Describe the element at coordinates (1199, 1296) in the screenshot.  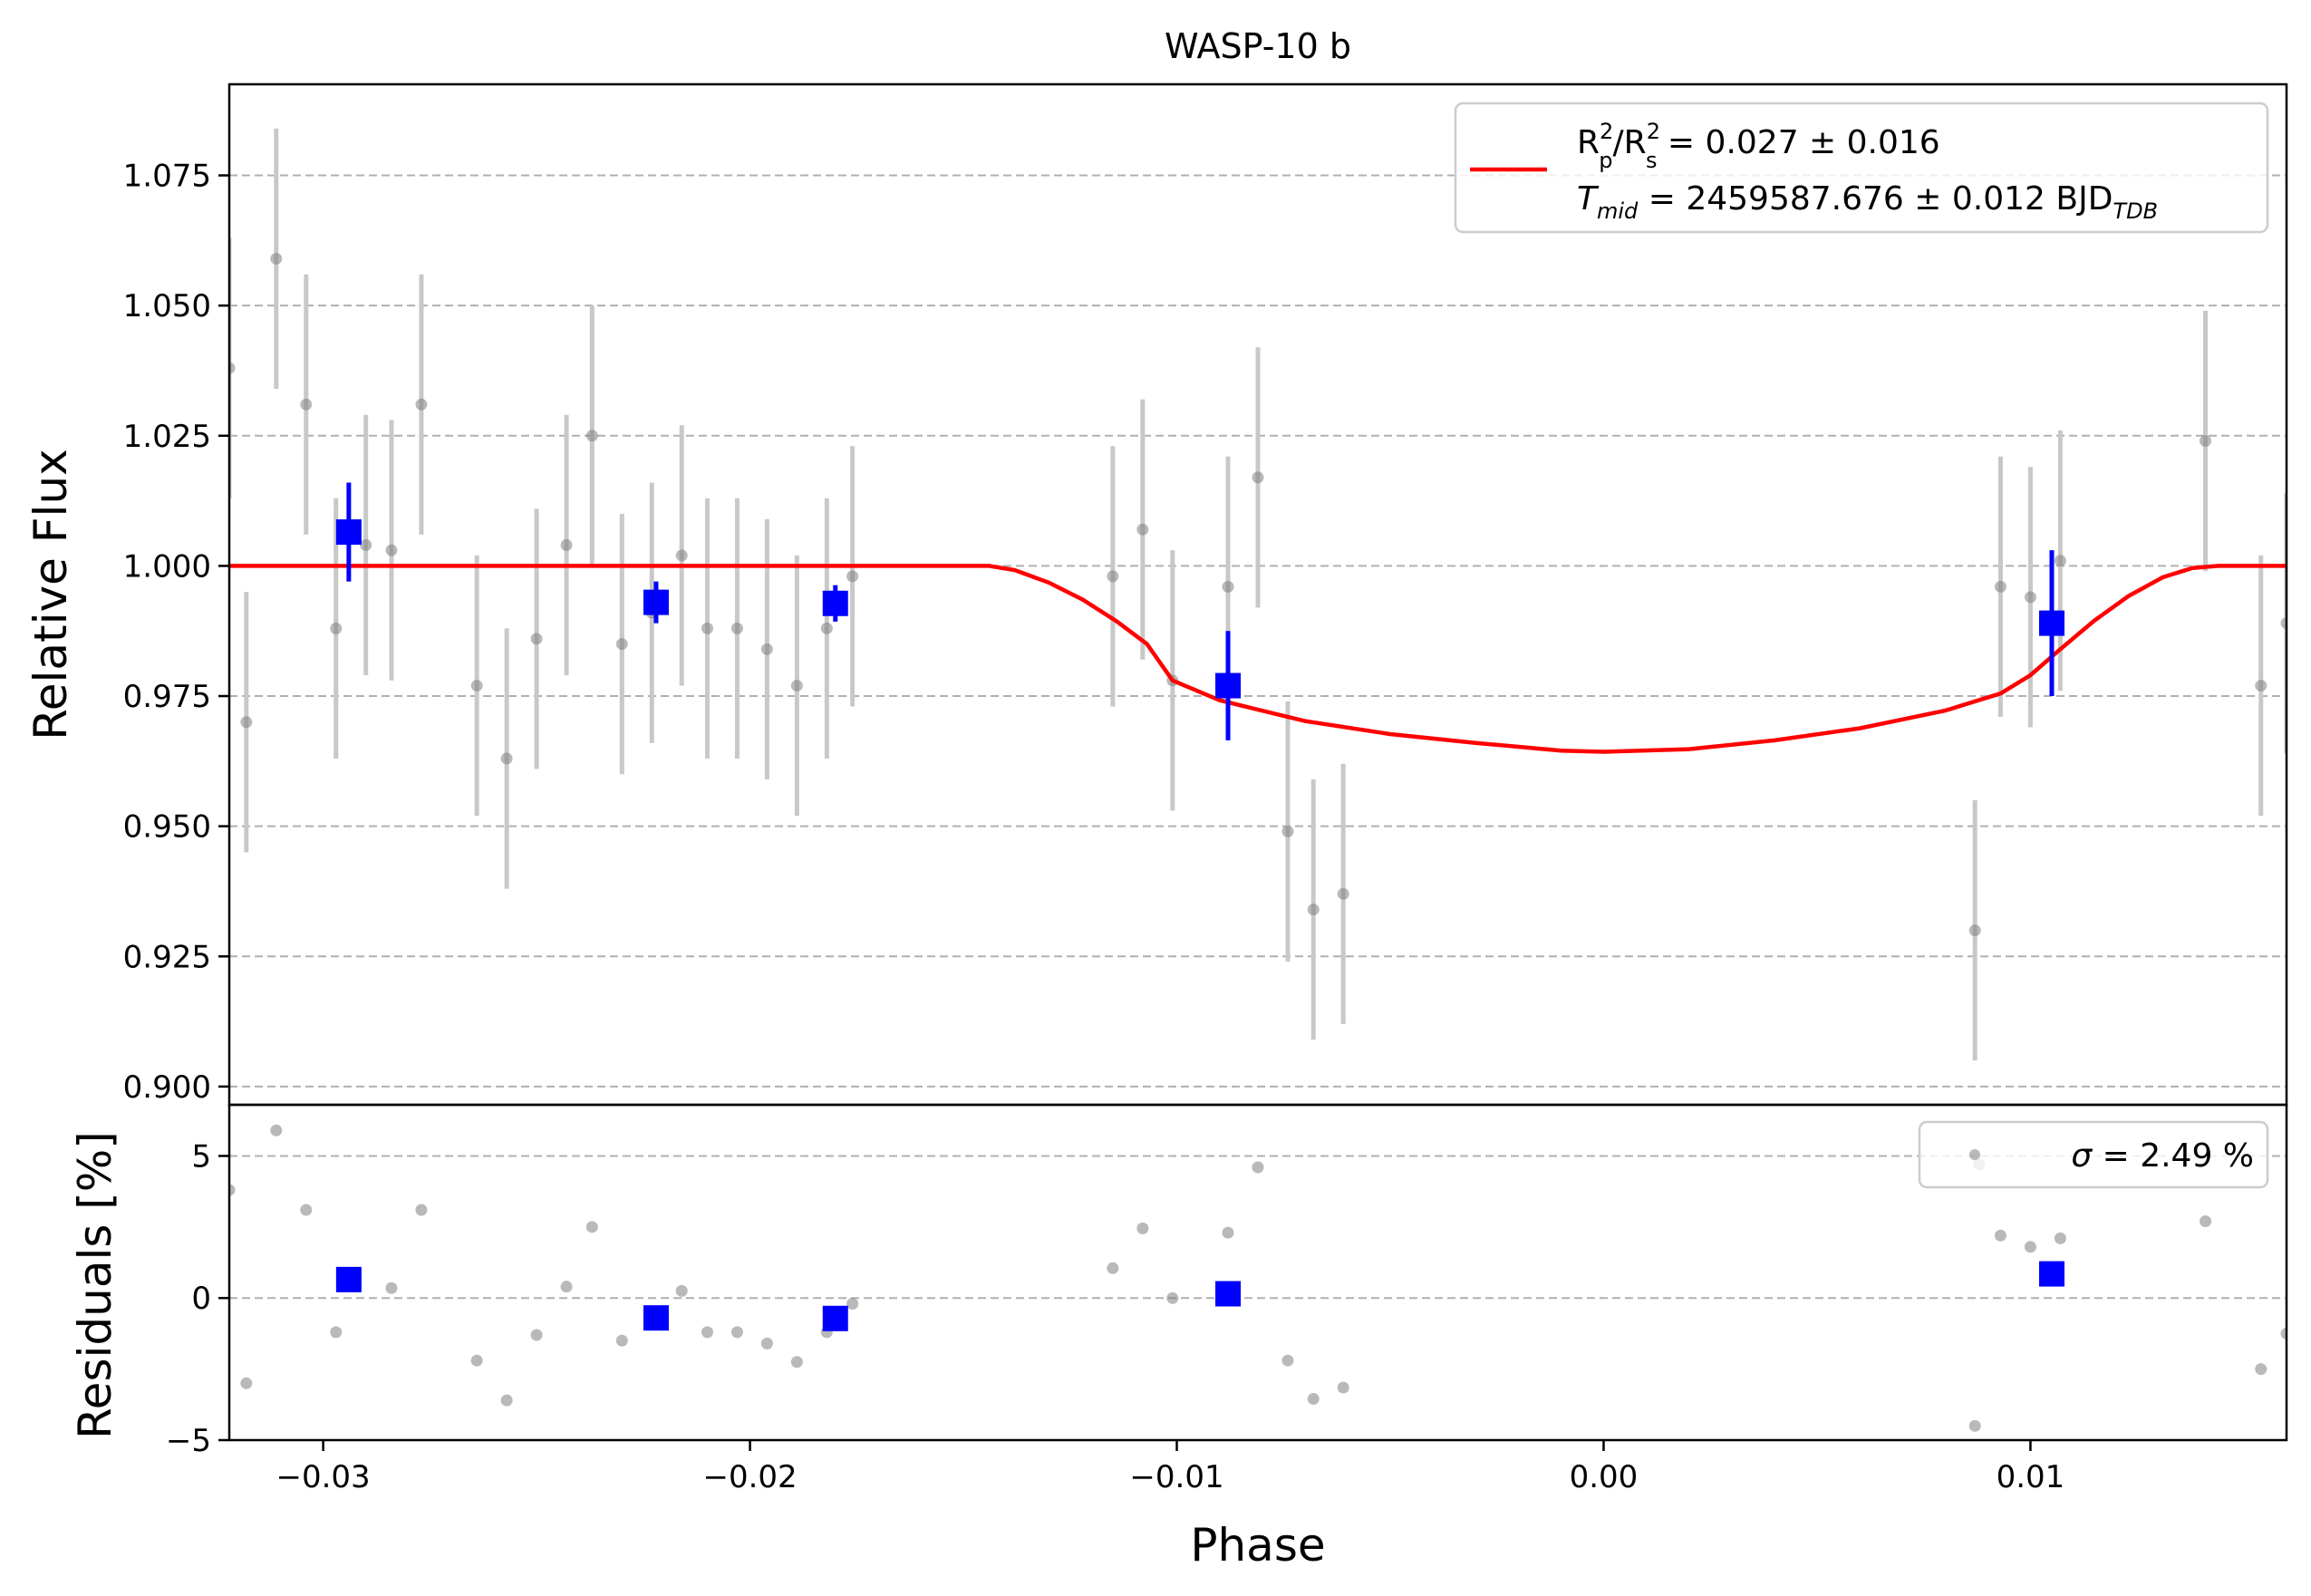
I see `residuals-binned-points` at that location.